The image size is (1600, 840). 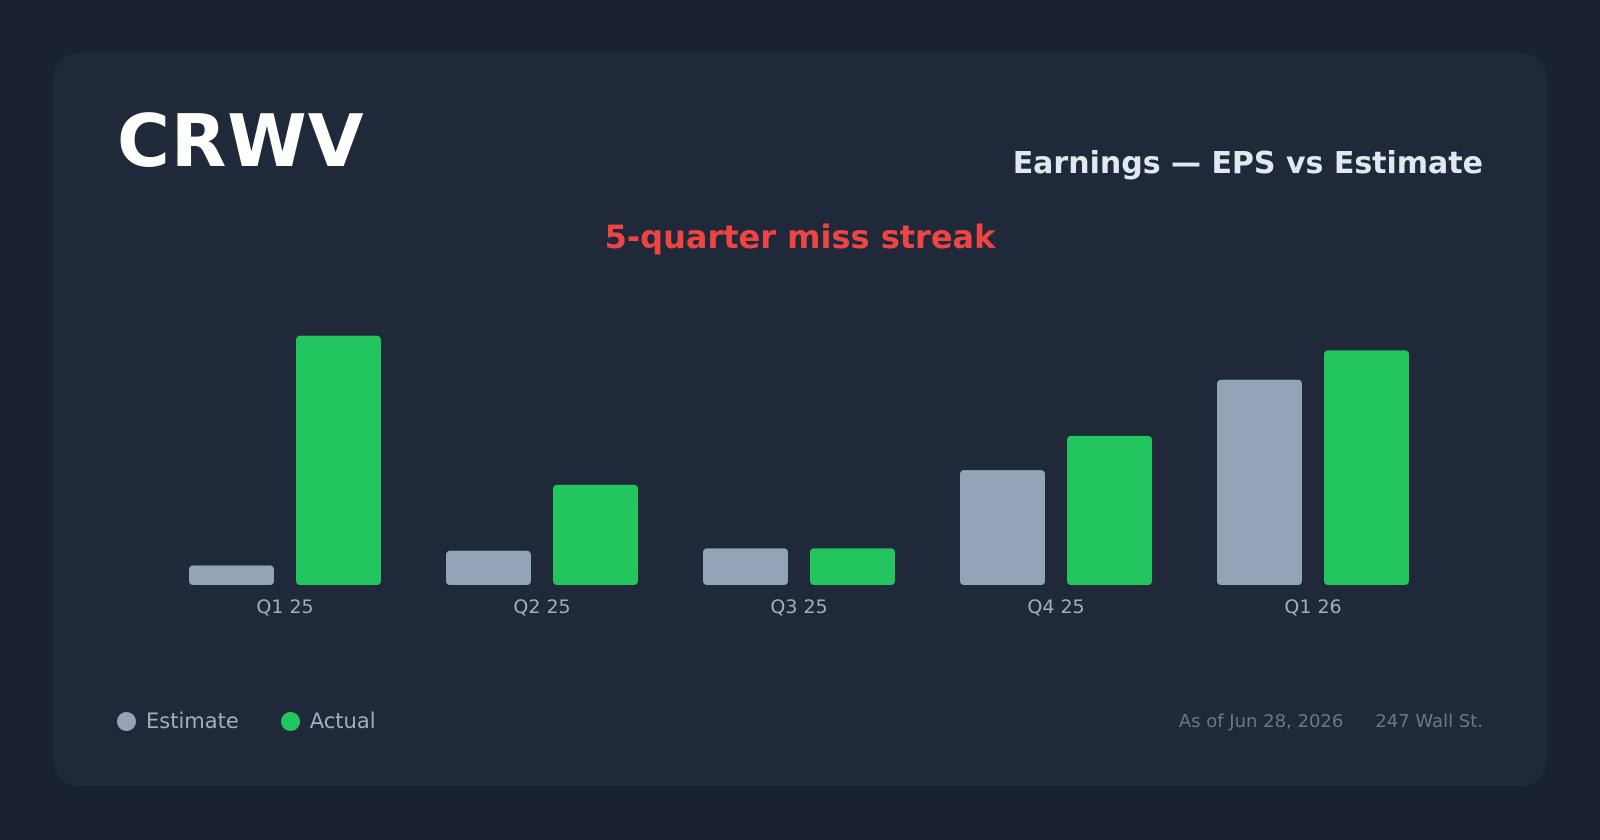 I want to click on legend-swatch-estimate, so click(x=126, y=721).